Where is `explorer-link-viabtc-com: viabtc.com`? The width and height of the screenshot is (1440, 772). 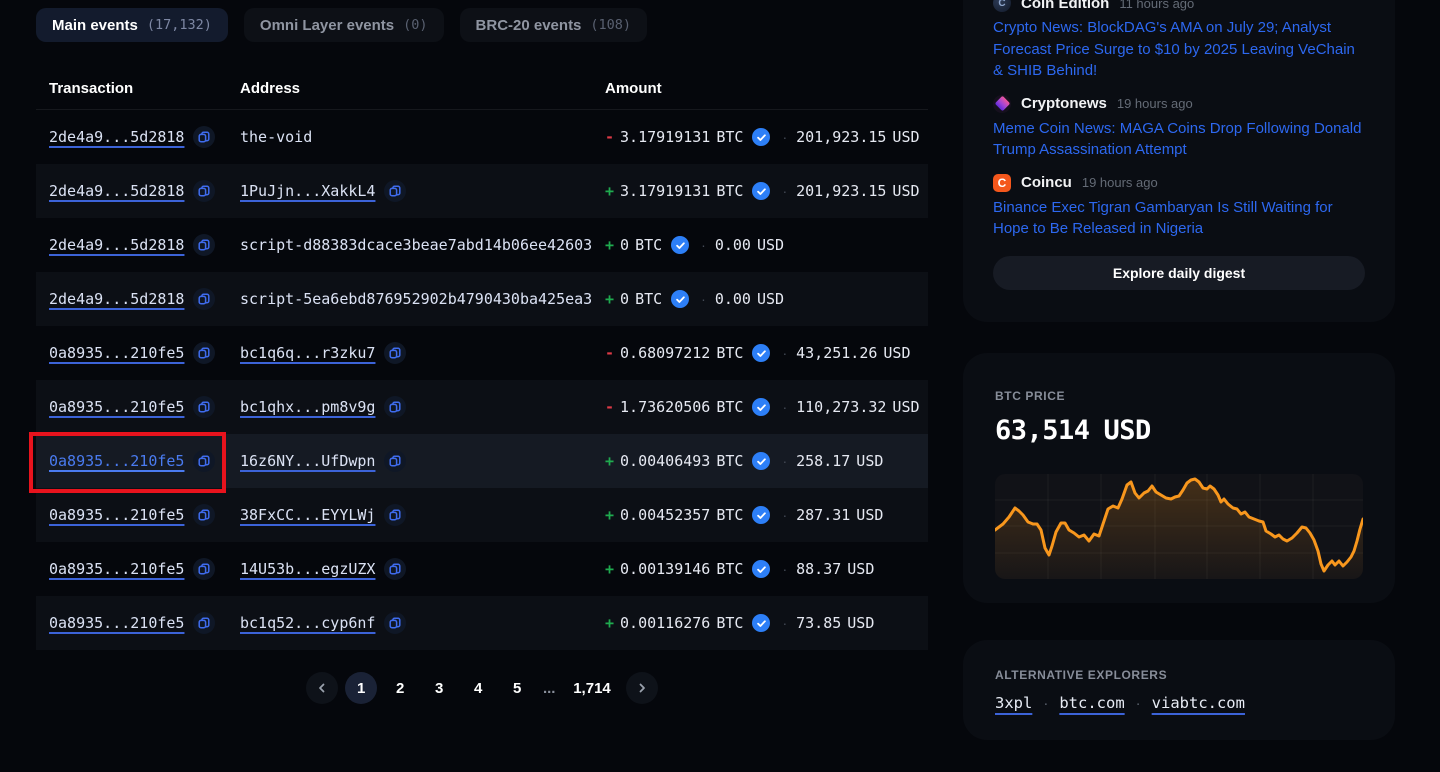
explorer-link-viabtc-com: viabtc.com is located at coordinates (1198, 703).